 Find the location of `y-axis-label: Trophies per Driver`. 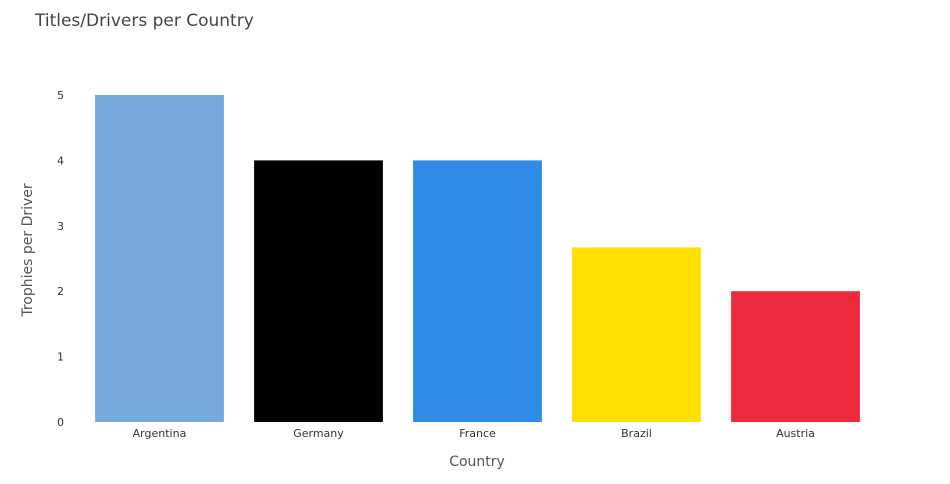

y-axis-label: Trophies per Driver is located at coordinates (28, 250).